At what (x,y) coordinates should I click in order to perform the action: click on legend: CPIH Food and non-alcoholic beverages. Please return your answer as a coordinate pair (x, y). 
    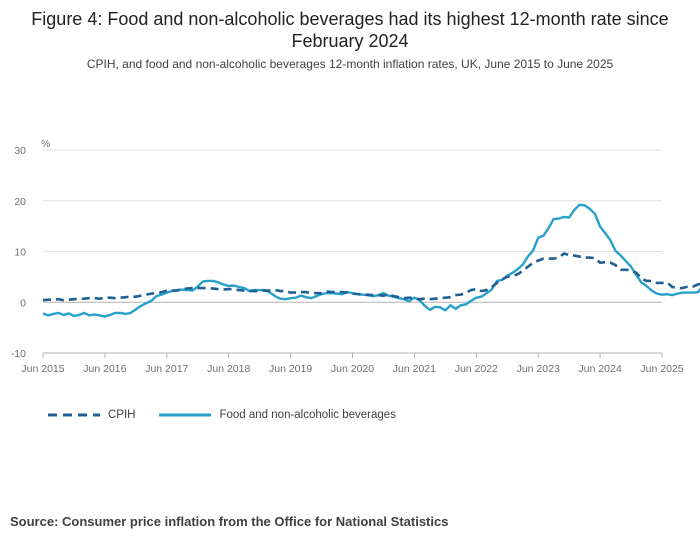
    Looking at the image, I should click on (232, 415).